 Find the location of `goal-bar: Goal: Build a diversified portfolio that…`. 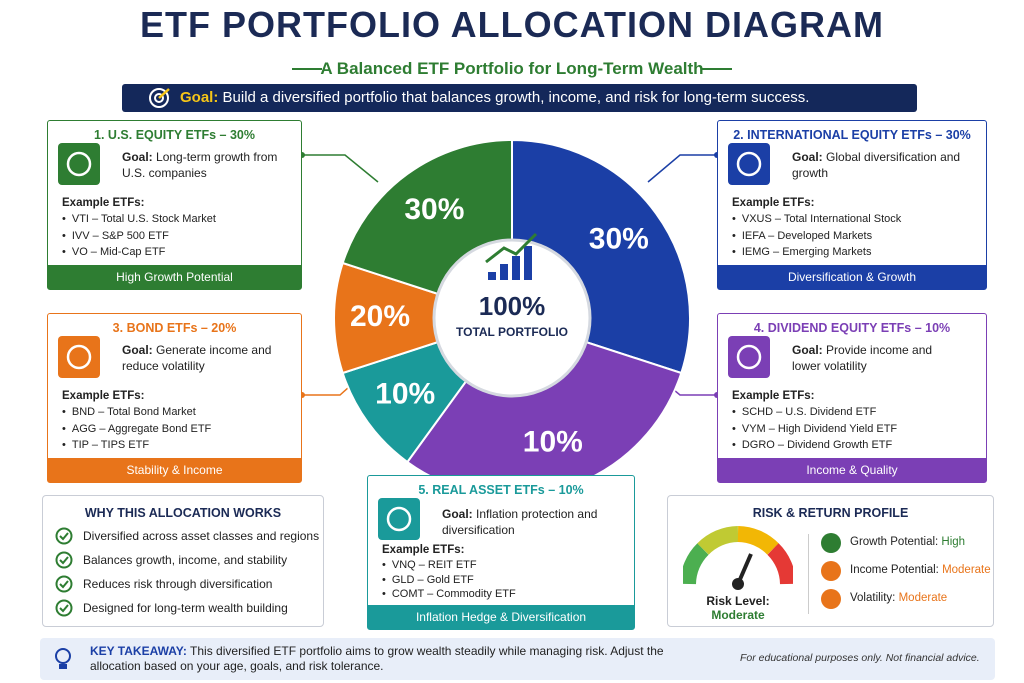

goal-bar: Goal: Build a diversified portfolio that… is located at coordinates (519, 98).